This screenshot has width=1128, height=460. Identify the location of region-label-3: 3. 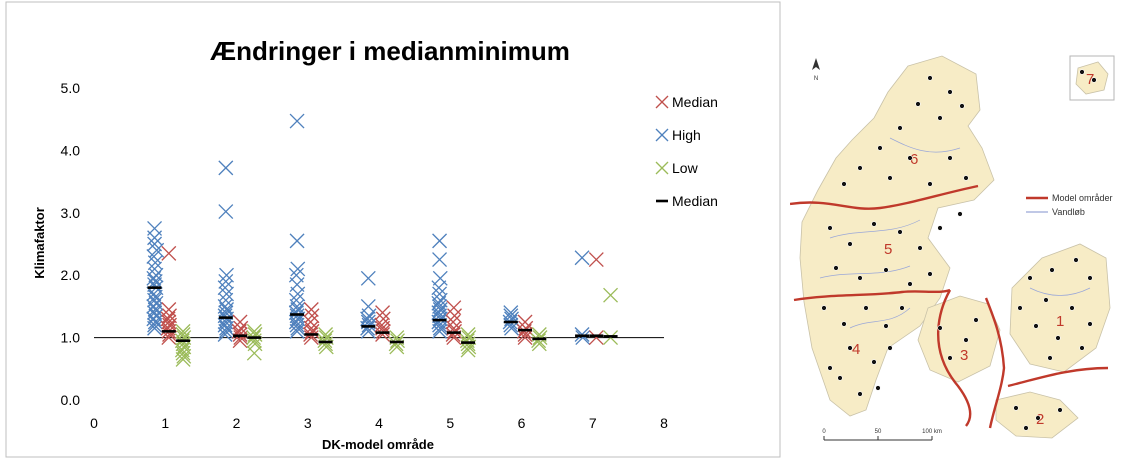
(964, 355).